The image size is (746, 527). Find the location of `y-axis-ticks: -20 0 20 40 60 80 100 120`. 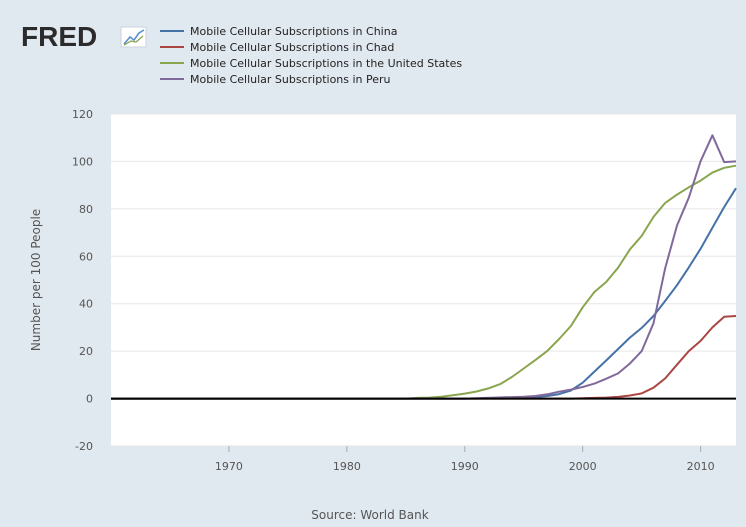

y-axis-ticks: -20 0 20 40 60 80 100 120 is located at coordinates (82, 280).